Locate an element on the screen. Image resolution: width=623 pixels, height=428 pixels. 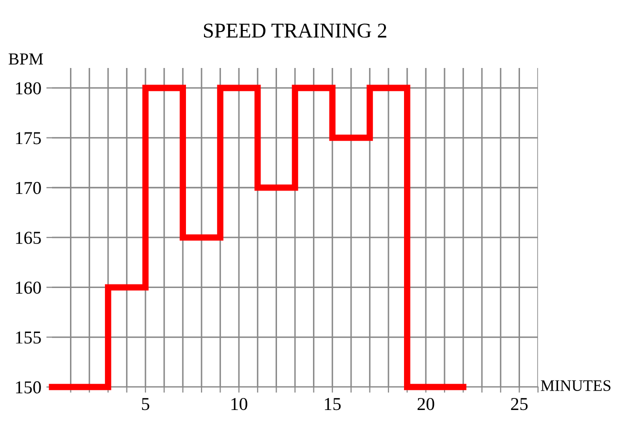
y-tick-label: 170 is located at coordinates (28, 188).